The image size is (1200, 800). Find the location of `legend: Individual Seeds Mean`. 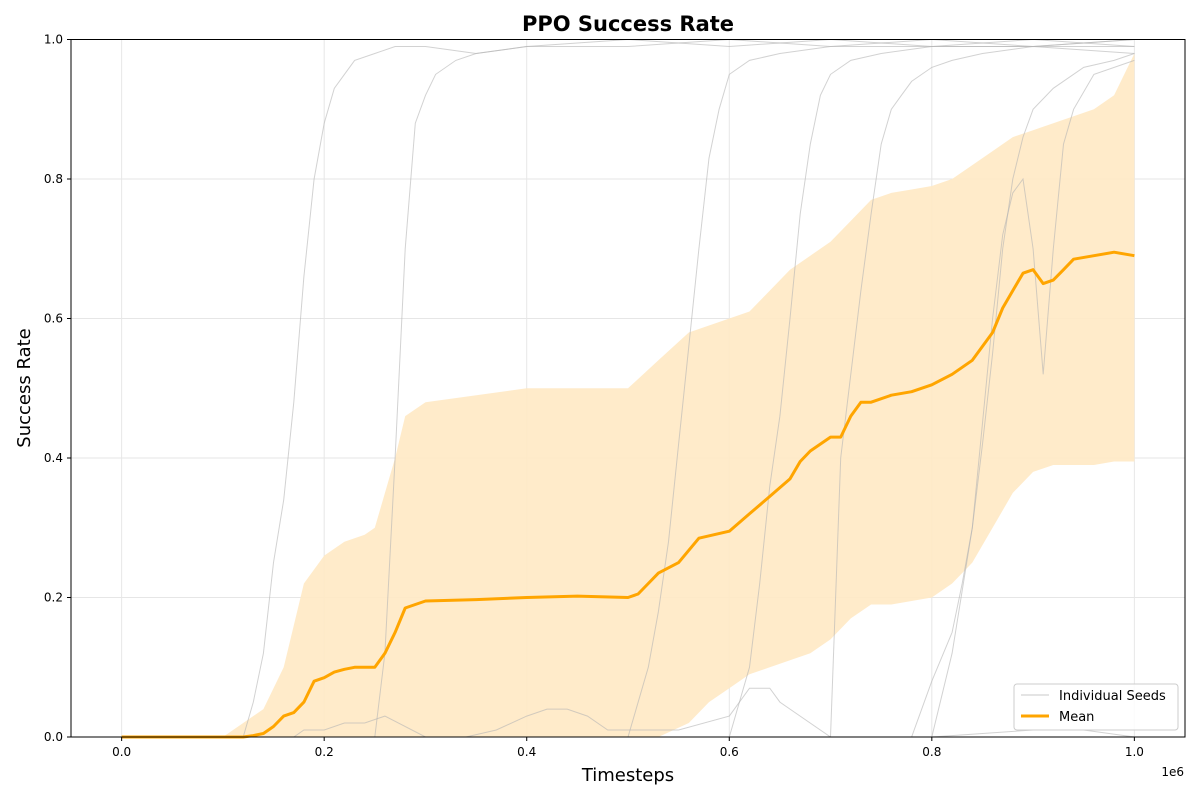

legend: Individual Seeds Mean is located at coordinates (1096, 707).